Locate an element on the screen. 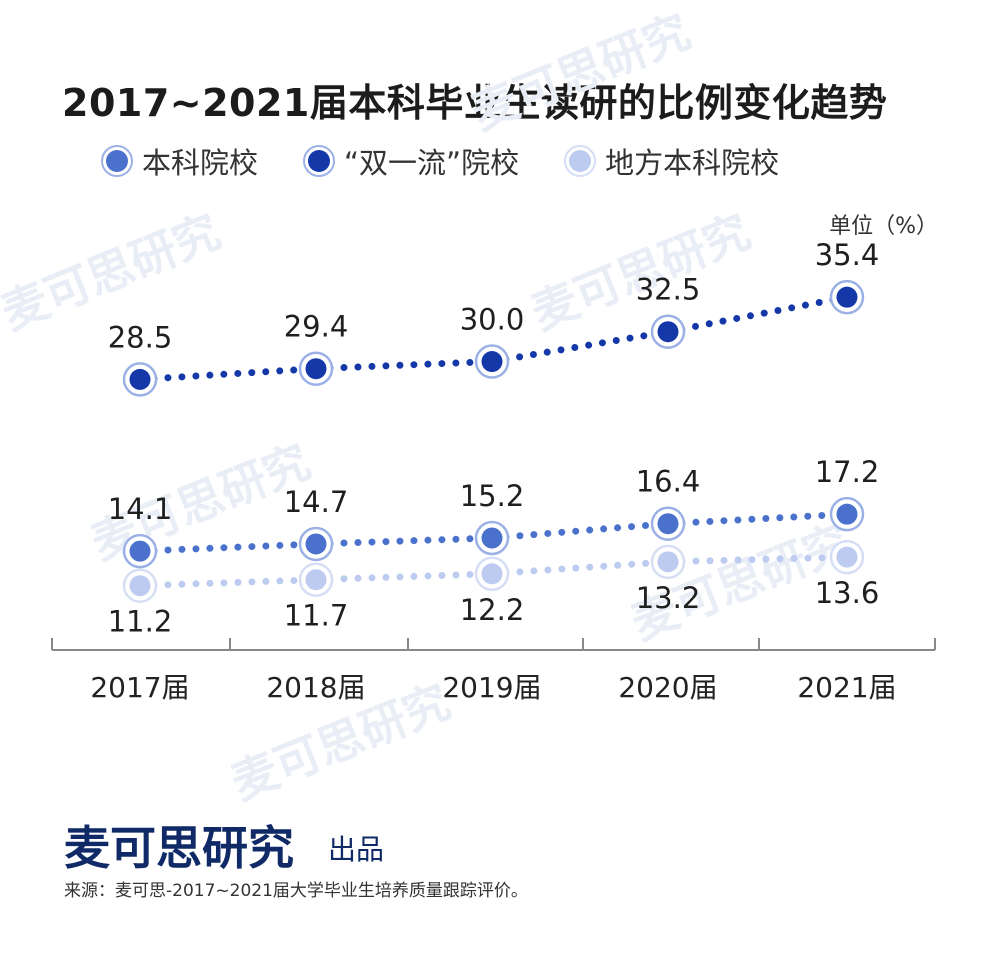 The width and height of the screenshot is (992, 961). data-label: 32.5 is located at coordinates (668, 290).